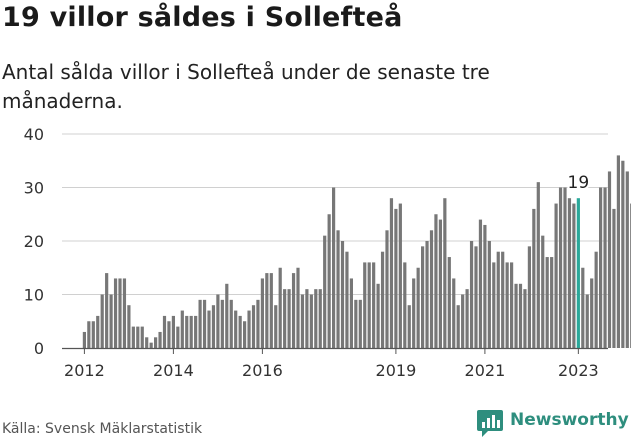 This screenshot has width=631, height=439. What do you see at coordinates (39, 348) in the screenshot?
I see `y-tick-label: 0` at bounding box center [39, 348].